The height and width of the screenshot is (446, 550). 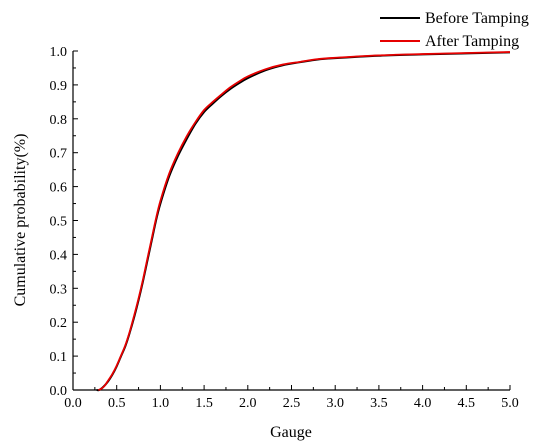 I want to click on y-tick-label: 0.7, so click(x=59, y=154).